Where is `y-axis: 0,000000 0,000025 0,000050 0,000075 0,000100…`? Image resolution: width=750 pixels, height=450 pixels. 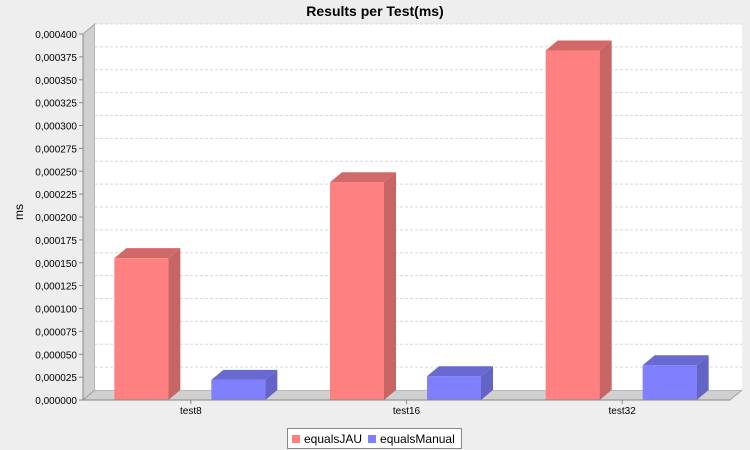
y-axis: 0,000000 0,000025 0,000050 0,000075 0,000100… is located at coordinates (59, 218).